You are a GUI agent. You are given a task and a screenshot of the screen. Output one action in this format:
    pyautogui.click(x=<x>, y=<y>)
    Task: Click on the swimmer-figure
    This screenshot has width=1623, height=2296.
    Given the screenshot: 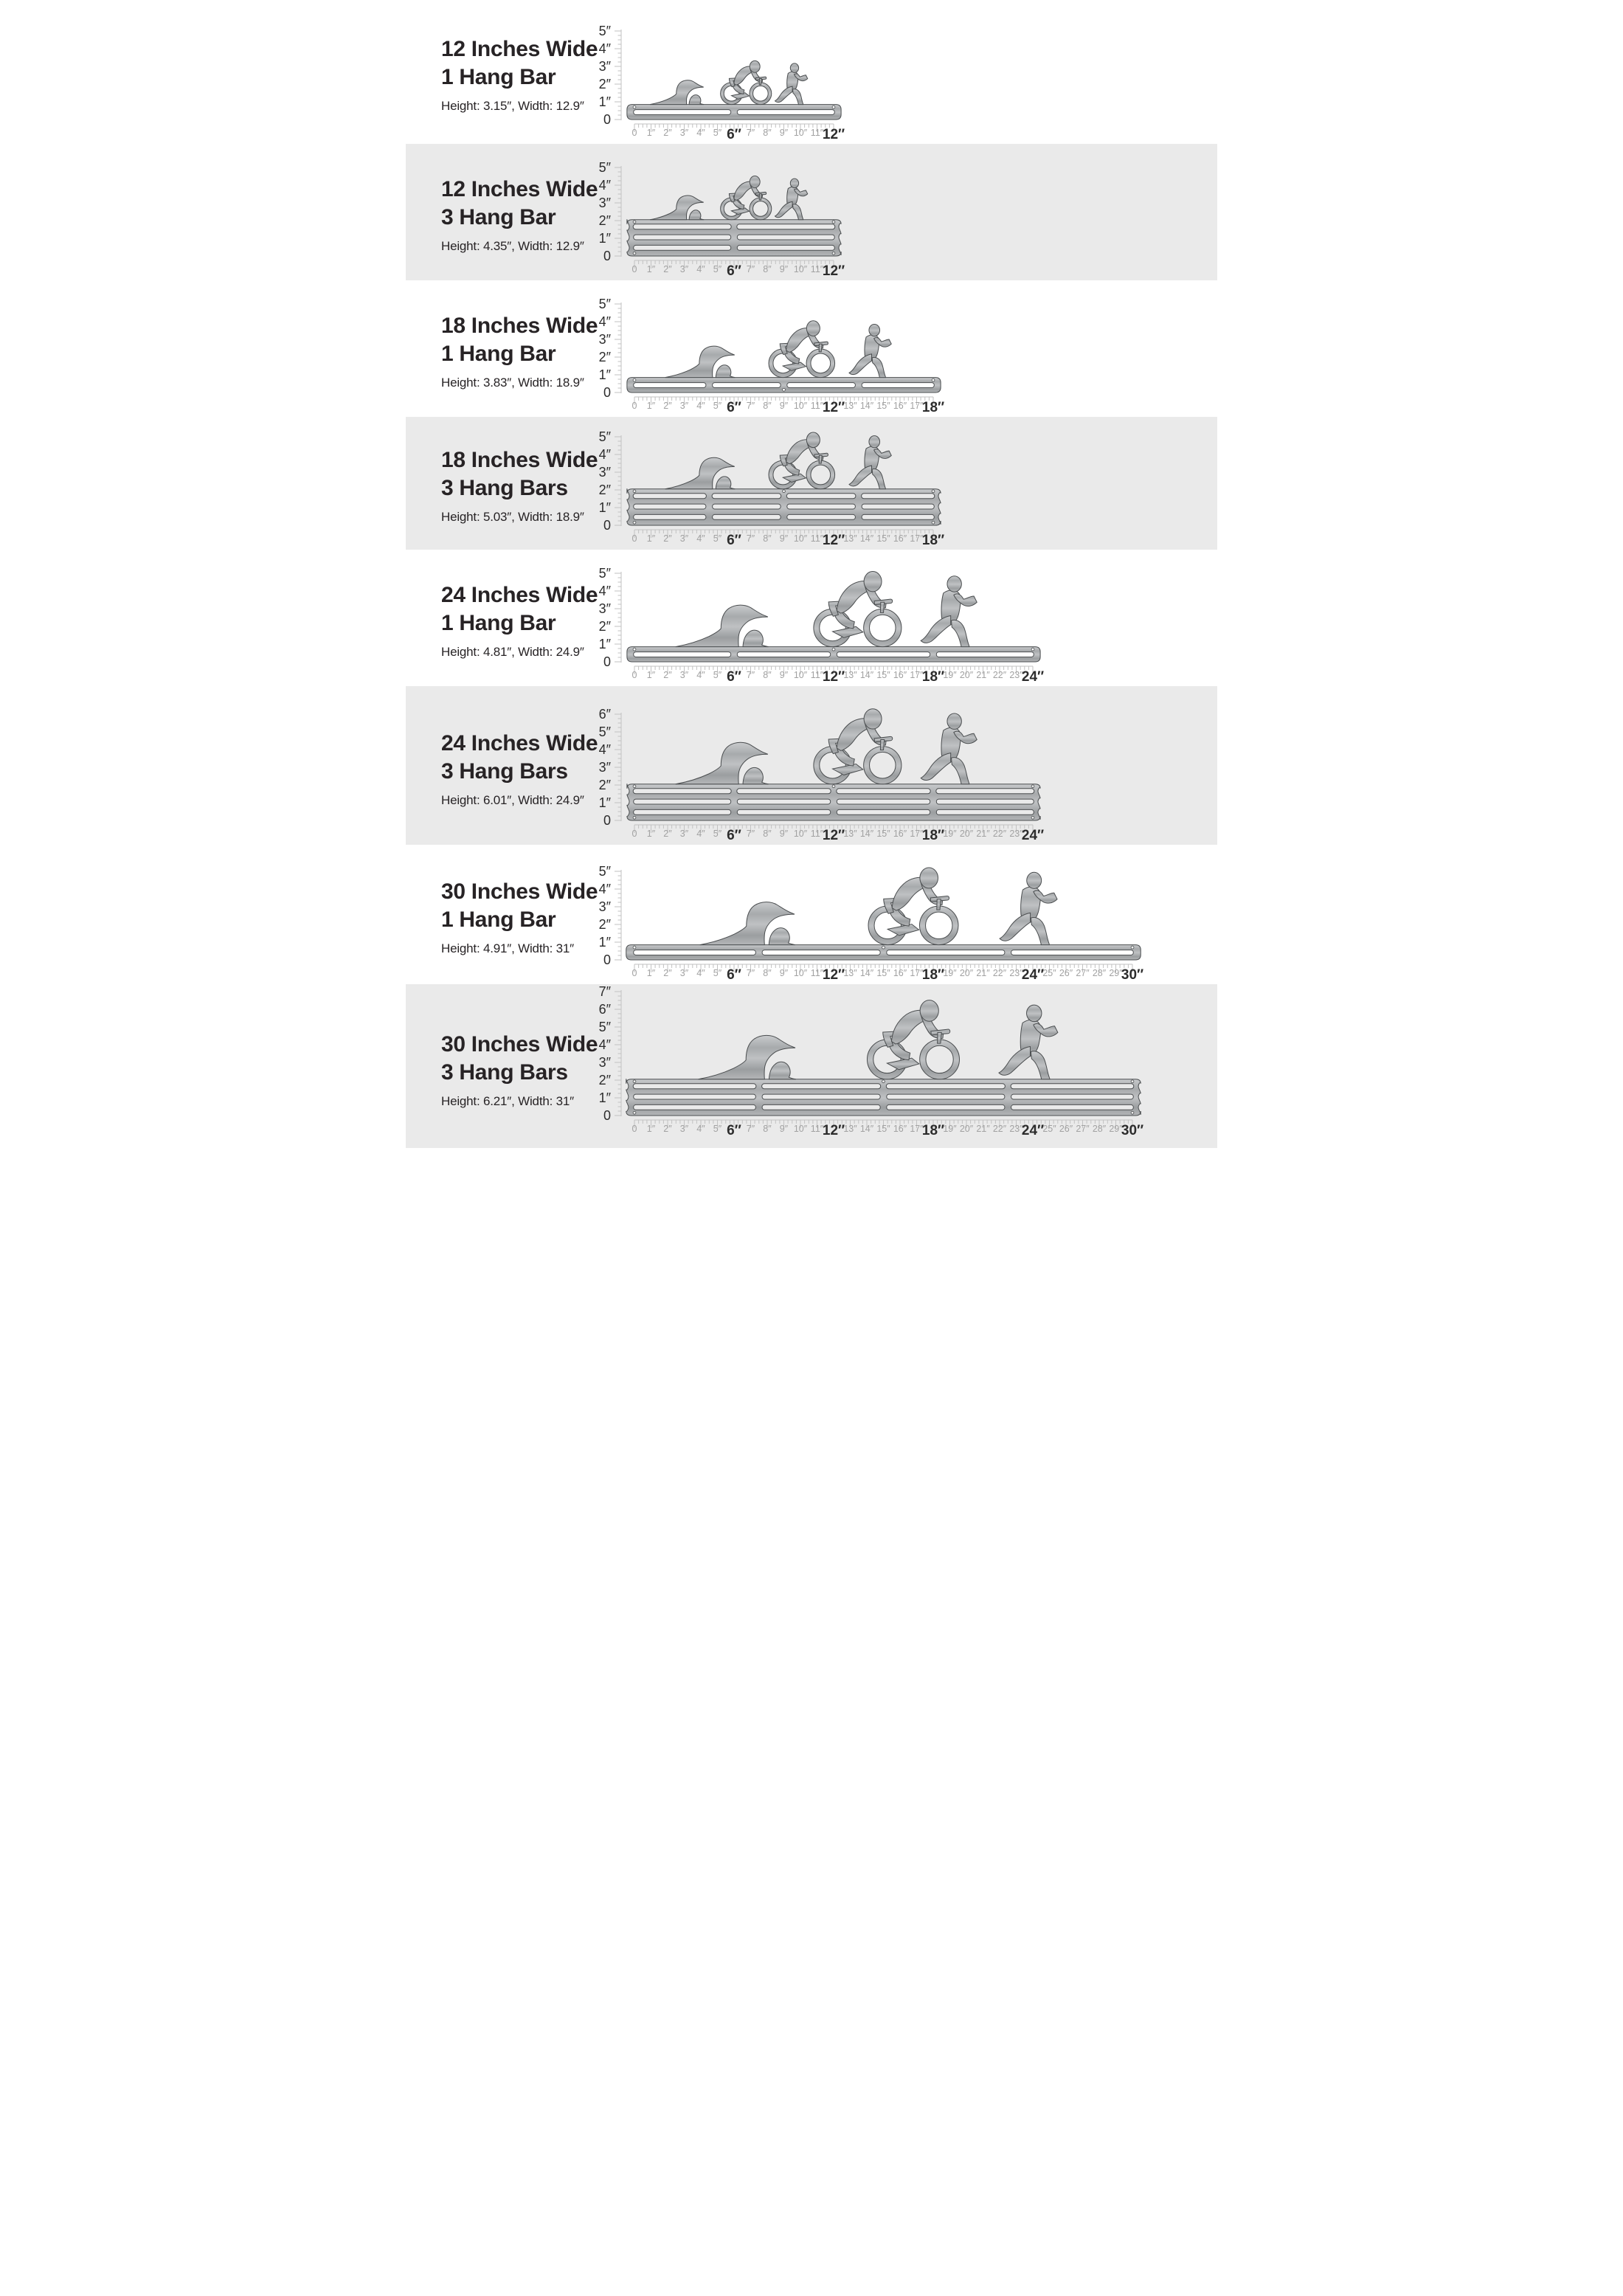 What is the action you would take?
    pyautogui.click(x=747, y=923)
    